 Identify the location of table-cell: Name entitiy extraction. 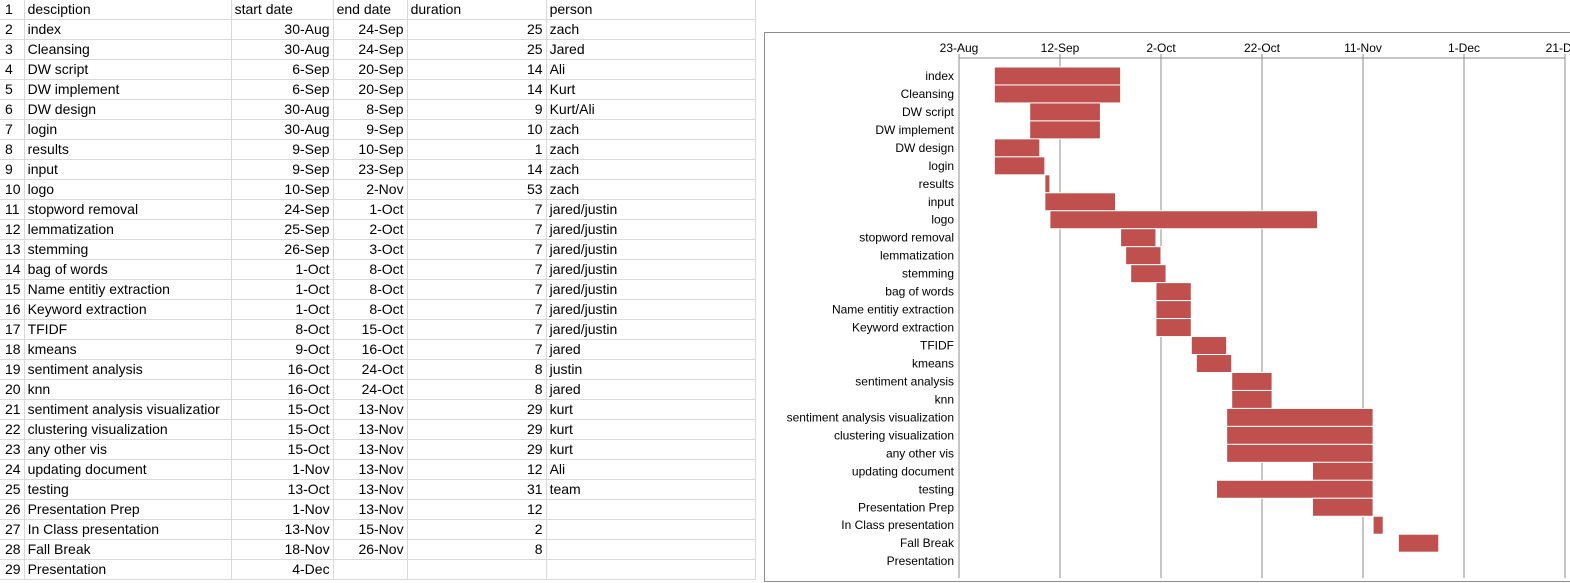
(128, 289).